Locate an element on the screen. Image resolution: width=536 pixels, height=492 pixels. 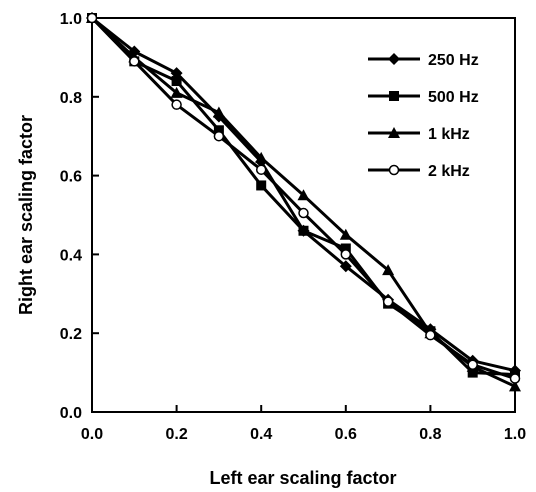
y-tick-label: 0.8 is located at coordinates (71, 98).